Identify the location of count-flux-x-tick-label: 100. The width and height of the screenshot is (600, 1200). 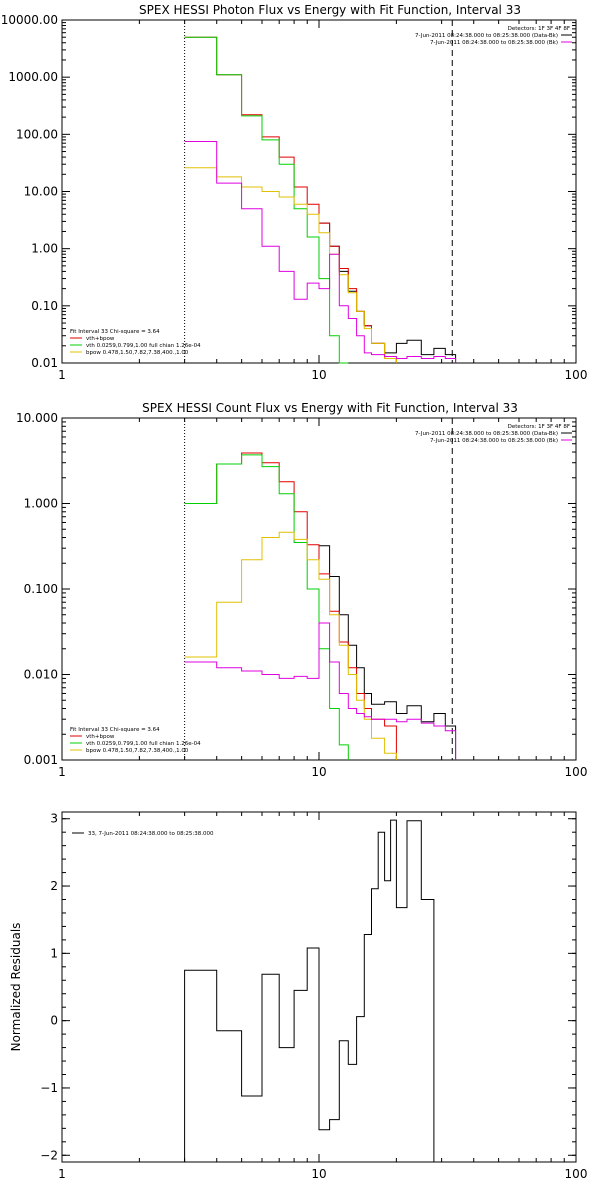
(576, 772).